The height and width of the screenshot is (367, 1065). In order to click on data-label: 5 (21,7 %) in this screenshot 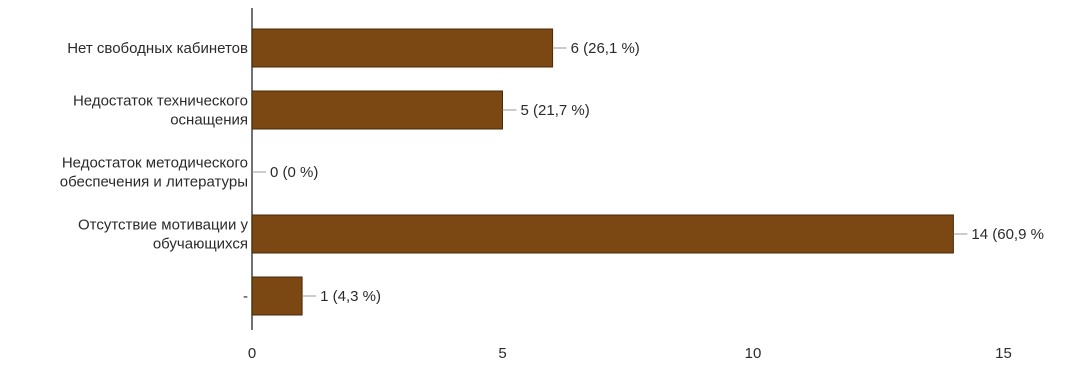, I will do `click(555, 110)`.